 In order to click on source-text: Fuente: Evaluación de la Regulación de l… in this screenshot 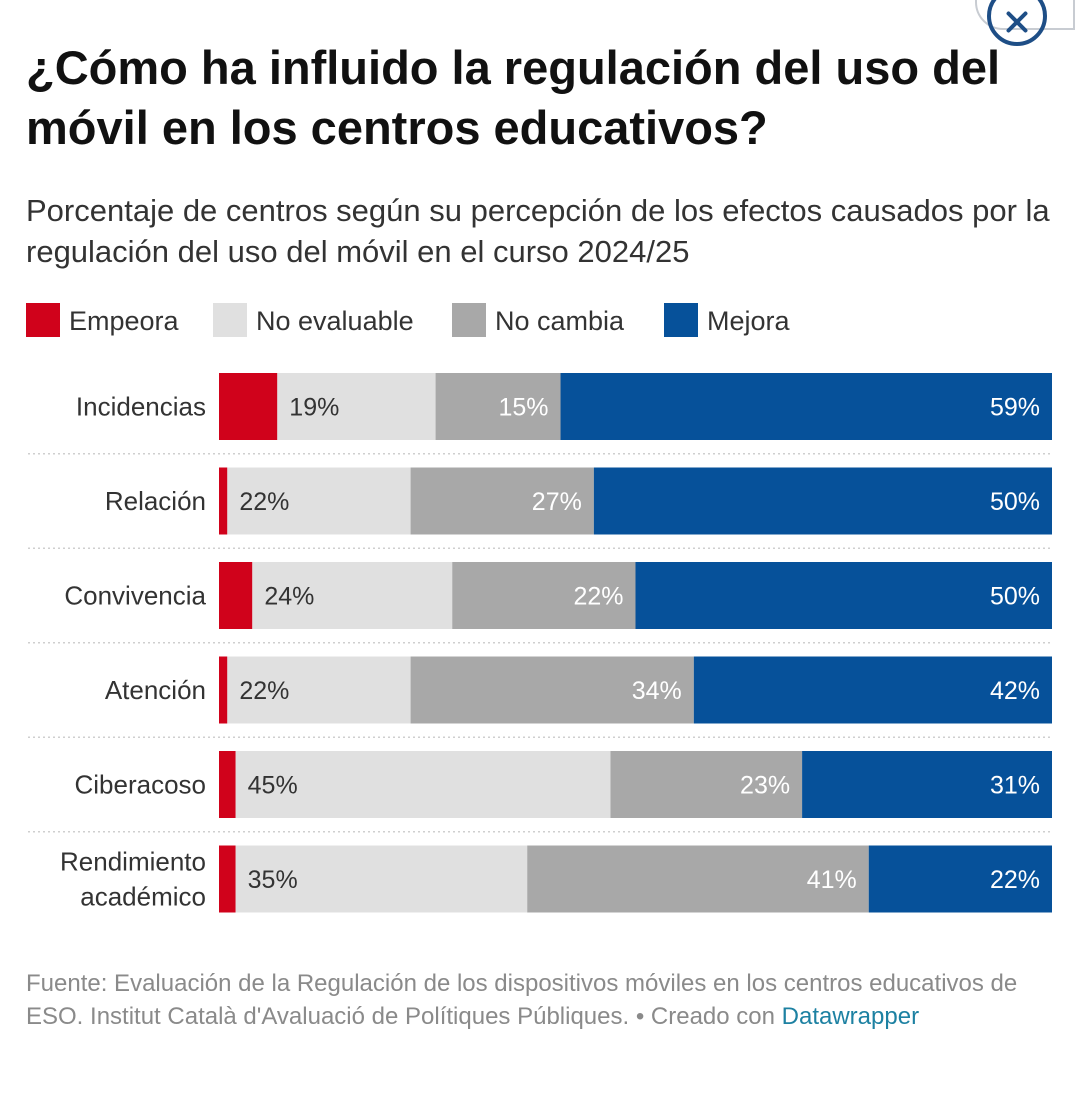, I will do `click(522, 1000)`.